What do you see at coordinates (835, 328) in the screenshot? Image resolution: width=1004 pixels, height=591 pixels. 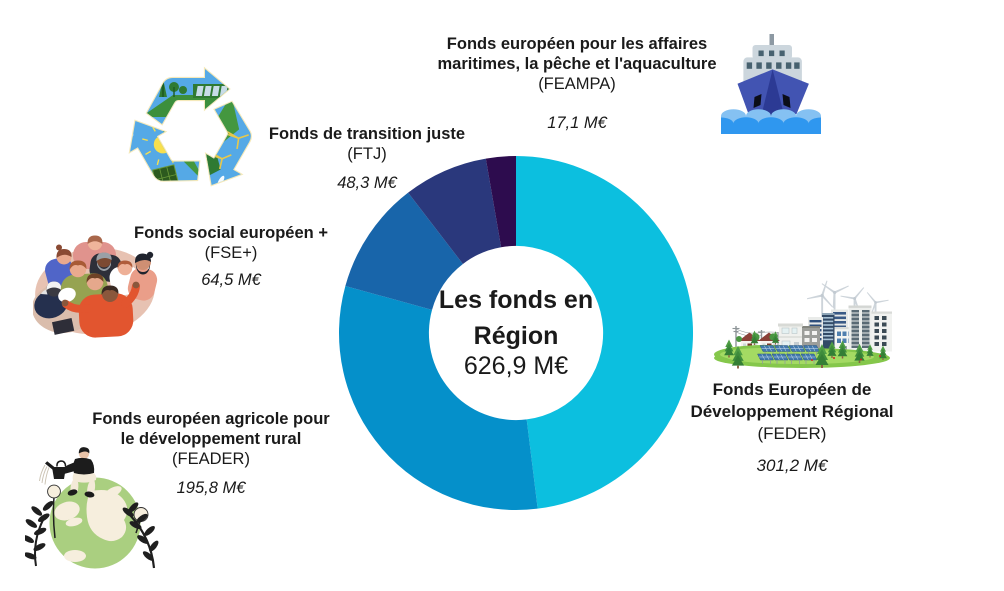 I see `city-buildings` at bounding box center [835, 328].